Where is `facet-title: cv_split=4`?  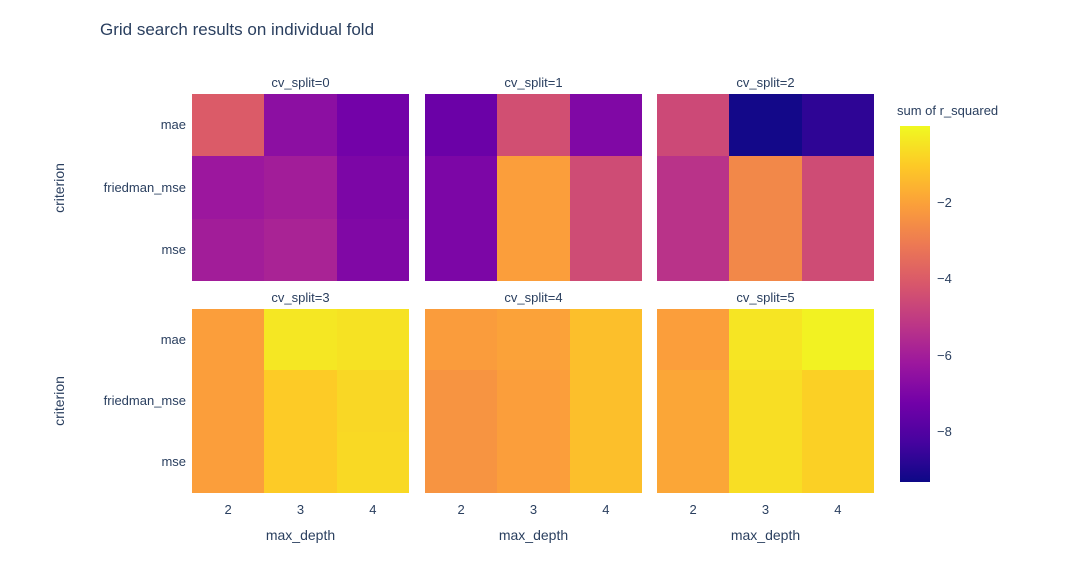 facet-title: cv_split=4 is located at coordinates (533, 297).